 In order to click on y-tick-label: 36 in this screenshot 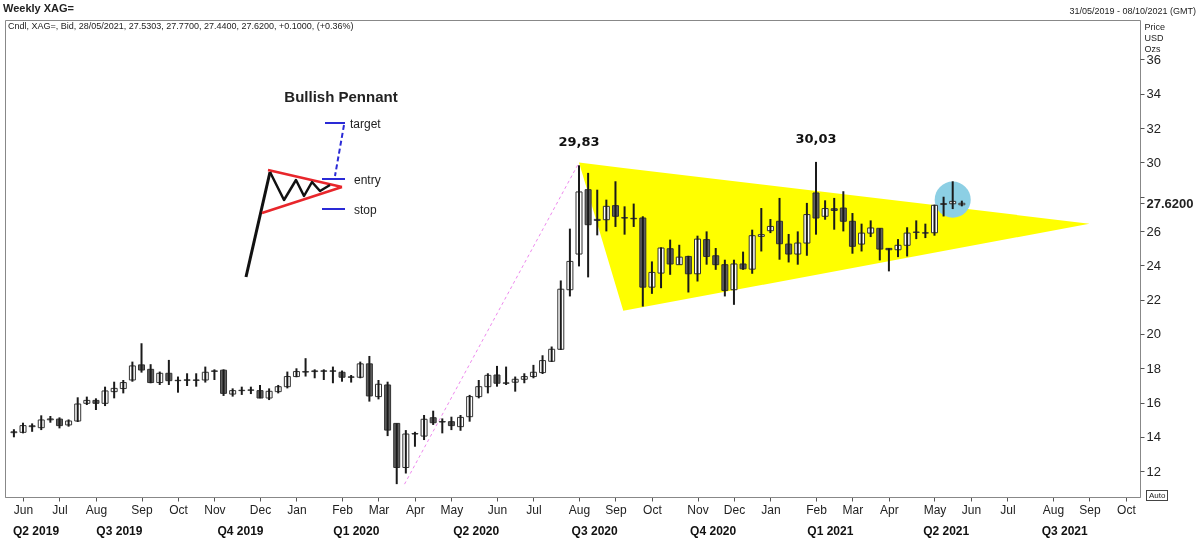, I will do `click(1153, 59)`.